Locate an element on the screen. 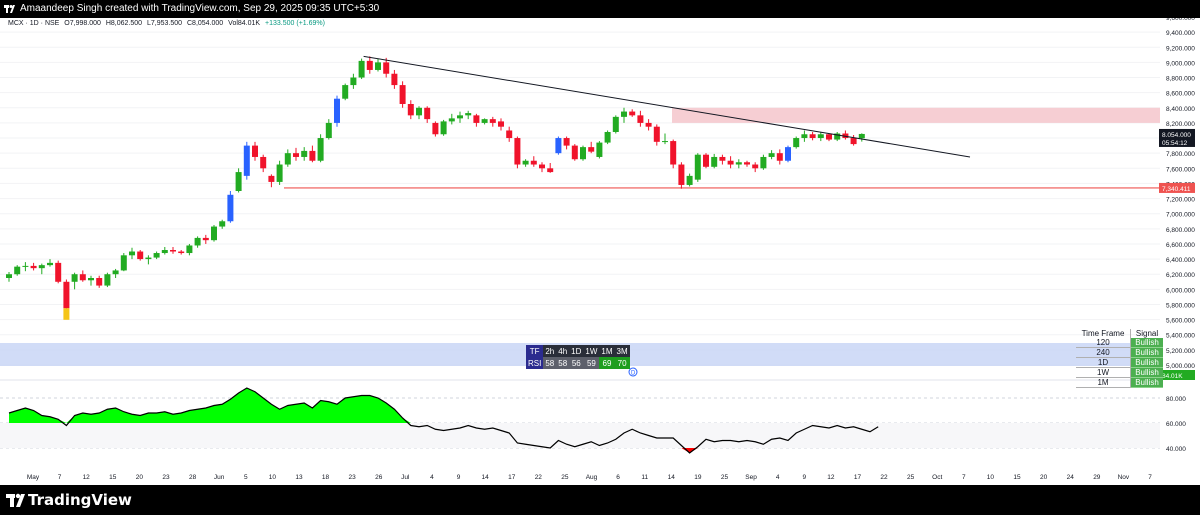 The width and height of the screenshot is (1200, 515). price-axis-label: 7,000.000 is located at coordinates (1180, 215).